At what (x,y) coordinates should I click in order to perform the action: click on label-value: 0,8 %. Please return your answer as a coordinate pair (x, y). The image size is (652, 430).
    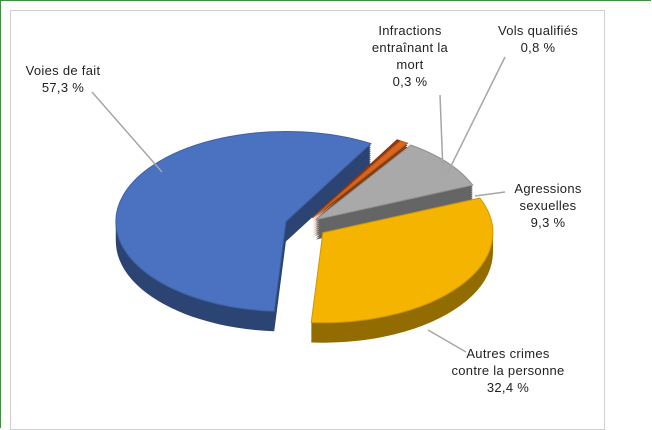
    Looking at the image, I should click on (538, 47).